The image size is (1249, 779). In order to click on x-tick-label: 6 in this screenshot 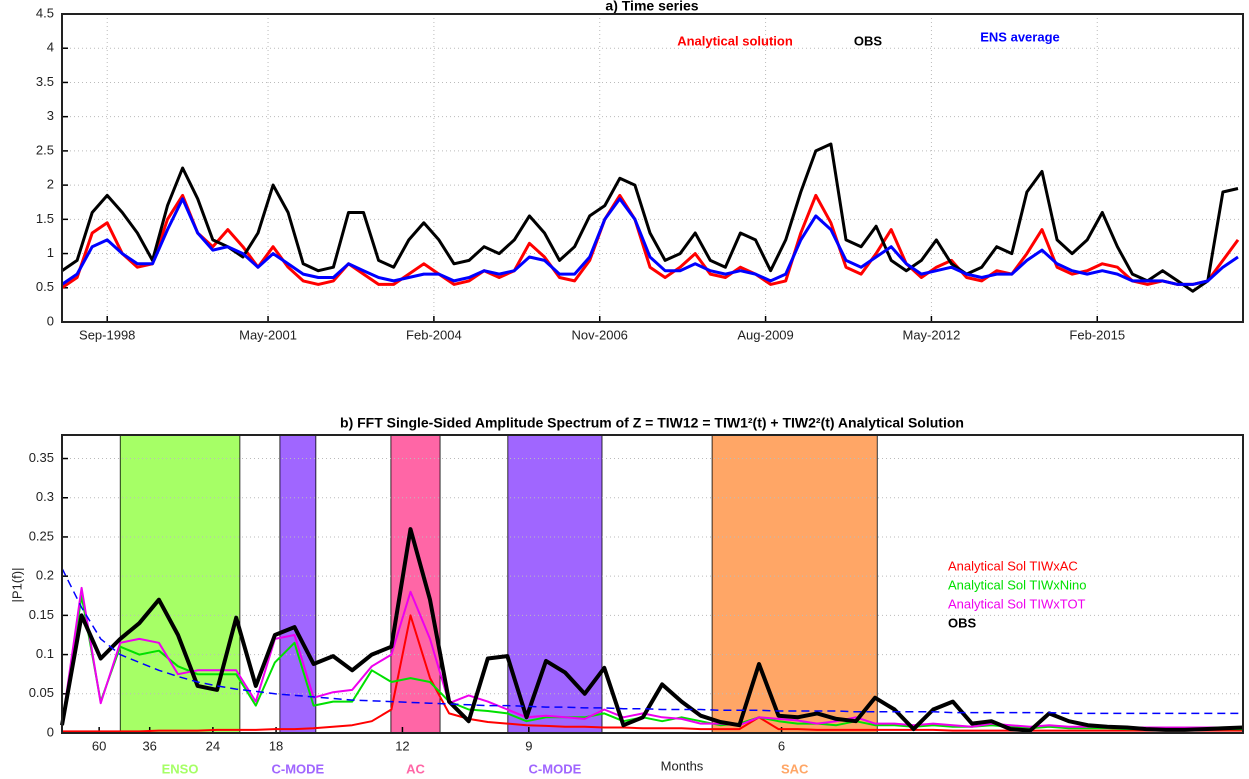, I will do `click(781, 745)`.